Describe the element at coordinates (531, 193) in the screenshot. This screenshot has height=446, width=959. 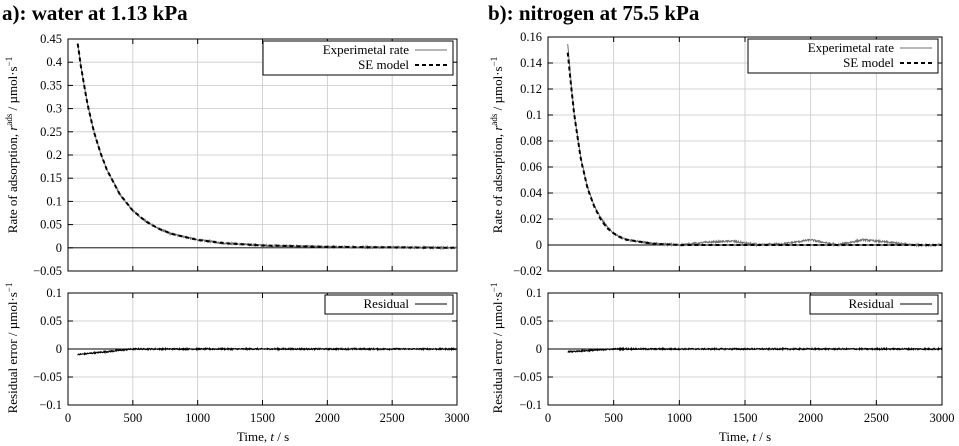
I see `y-tick-label: 0.04` at that location.